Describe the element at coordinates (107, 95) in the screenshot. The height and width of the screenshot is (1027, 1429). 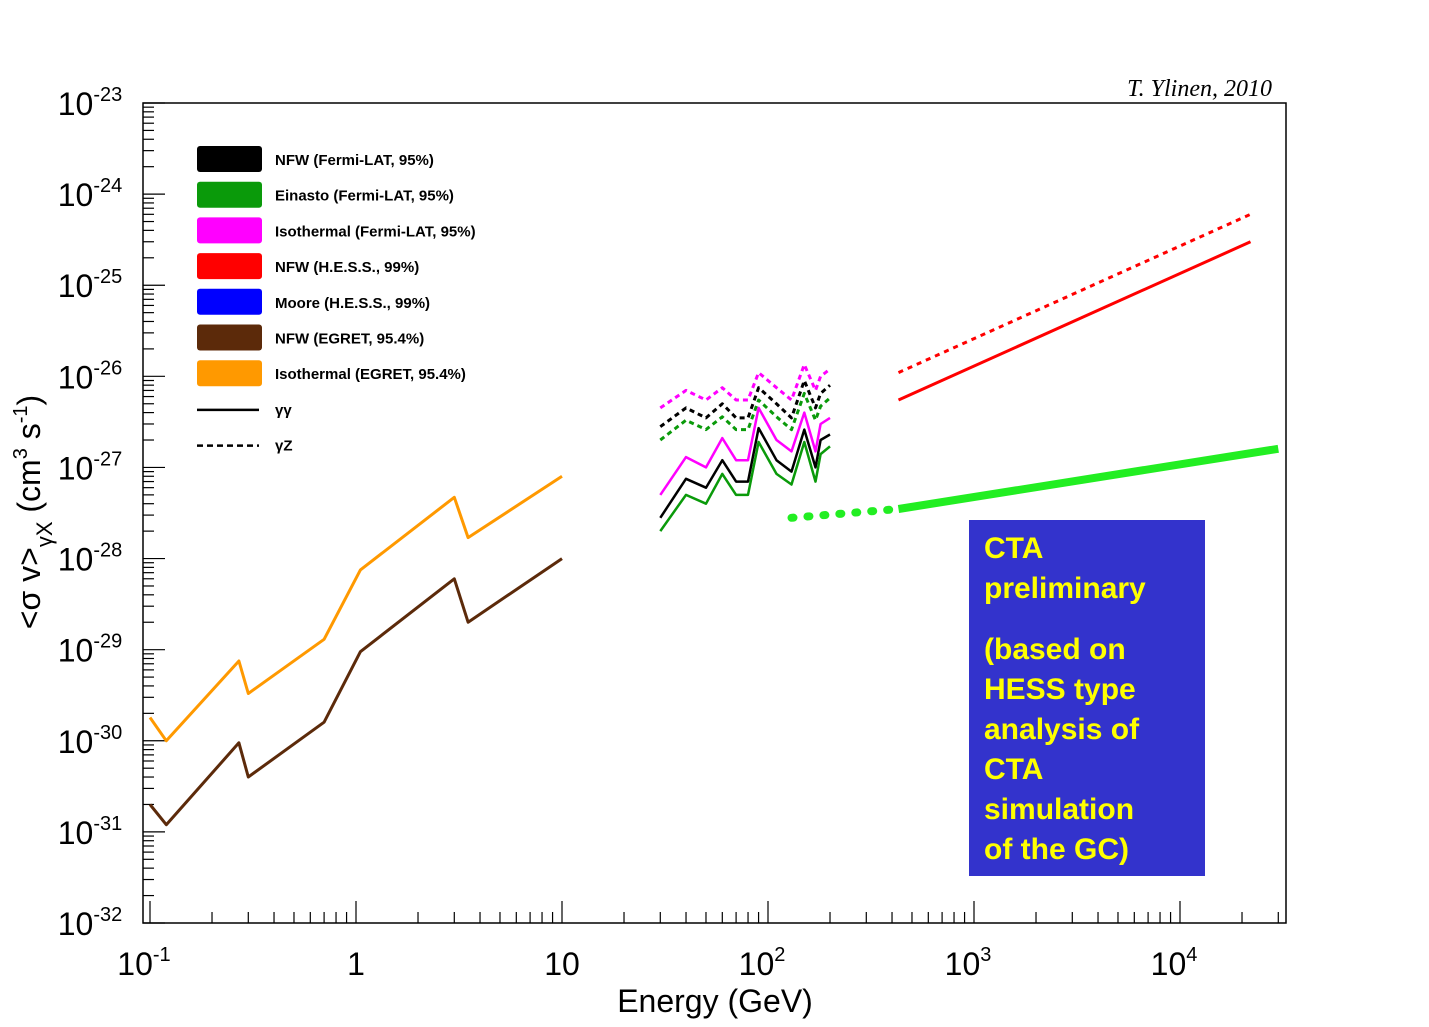
I see `y-tick-label-exp: -23` at that location.